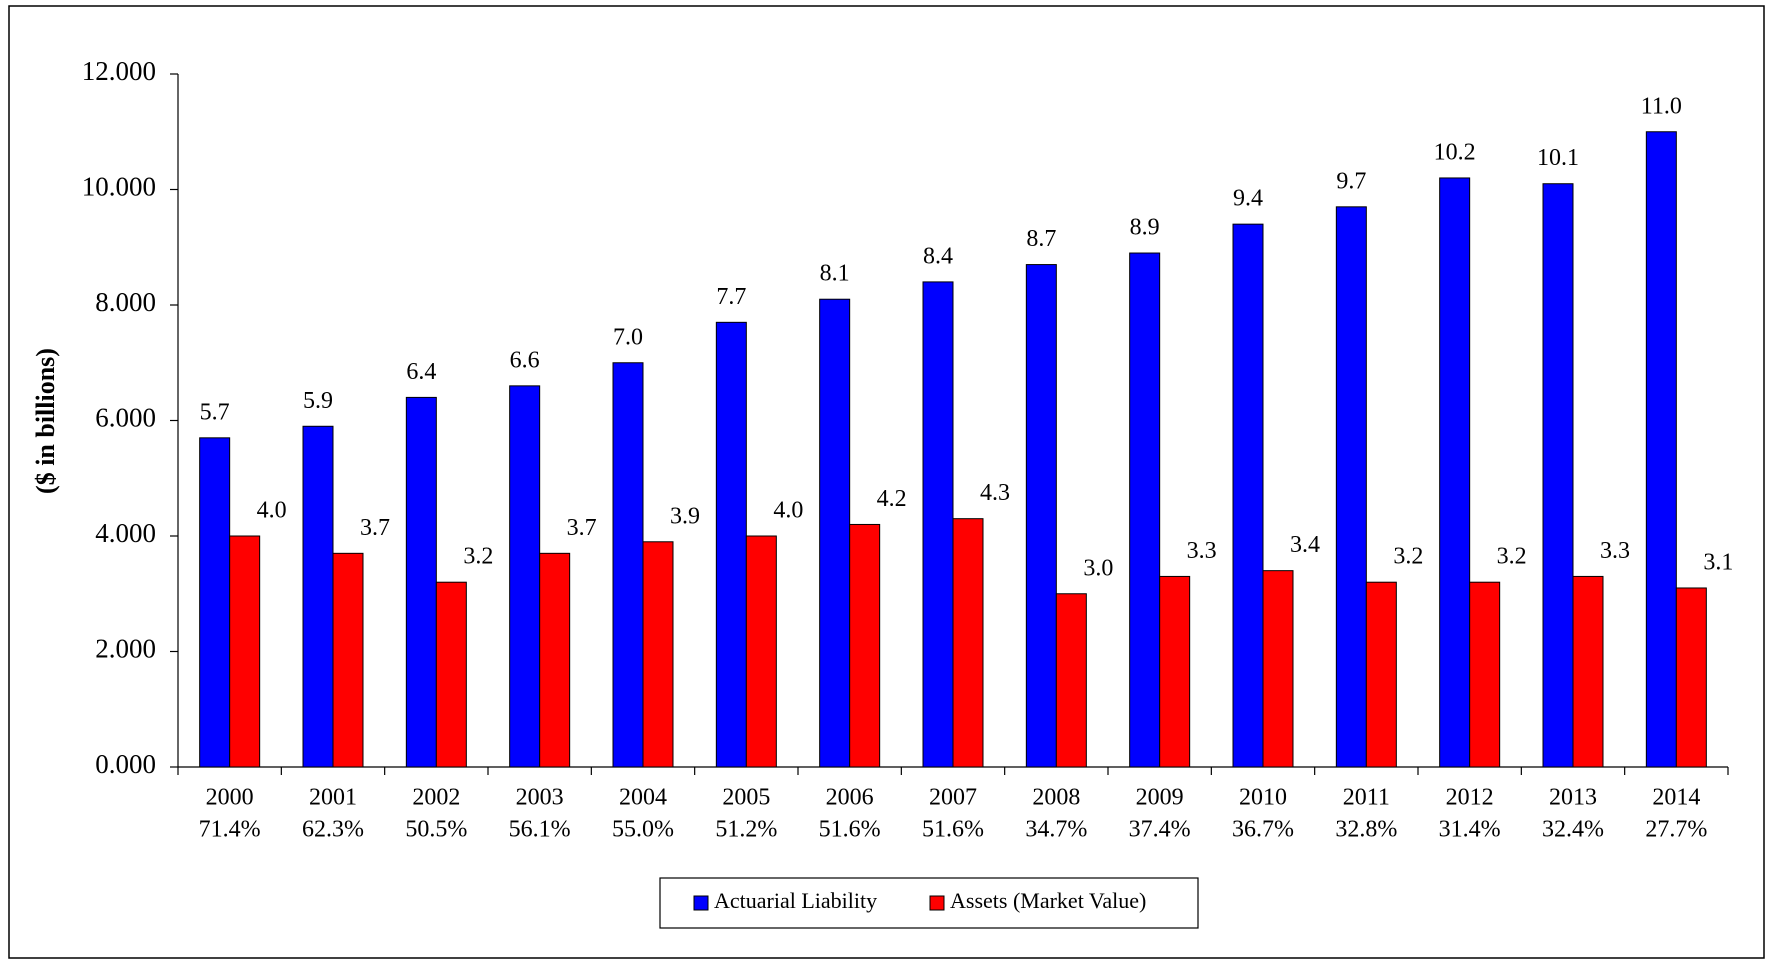 This screenshot has height=962, width=1769. What do you see at coordinates (938, 256) in the screenshot?
I see `value-label: 8.4` at bounding box center [938, 256].